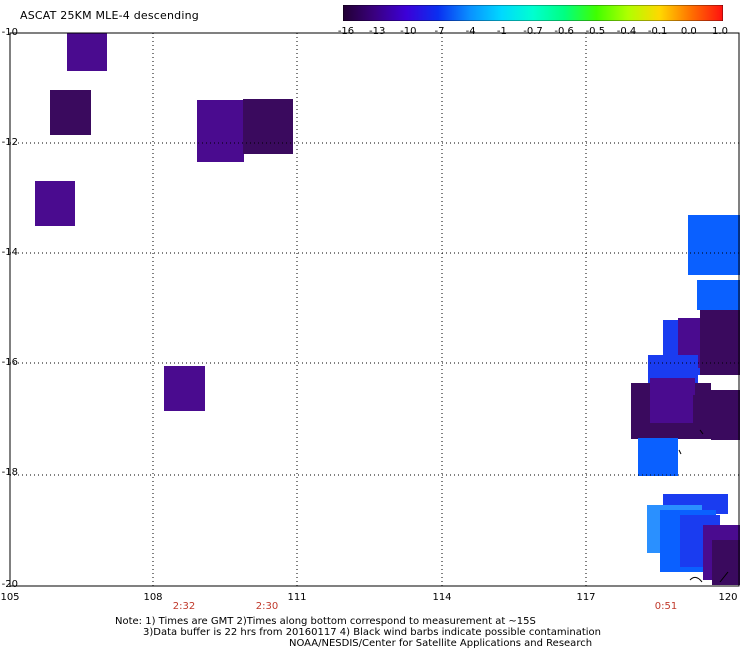 This screenshot has height=650, width=740. Describe the element at coordinates (346, 31) in the screenshot. I see `colorbar-tick-label: -16` at that location.